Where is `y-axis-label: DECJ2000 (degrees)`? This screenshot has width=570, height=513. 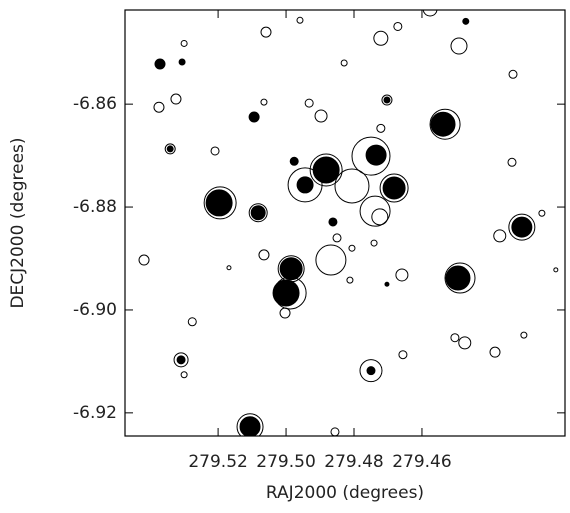
y-axis-label: DECJ2000 (degrees) is located at coordinates (18, 222).